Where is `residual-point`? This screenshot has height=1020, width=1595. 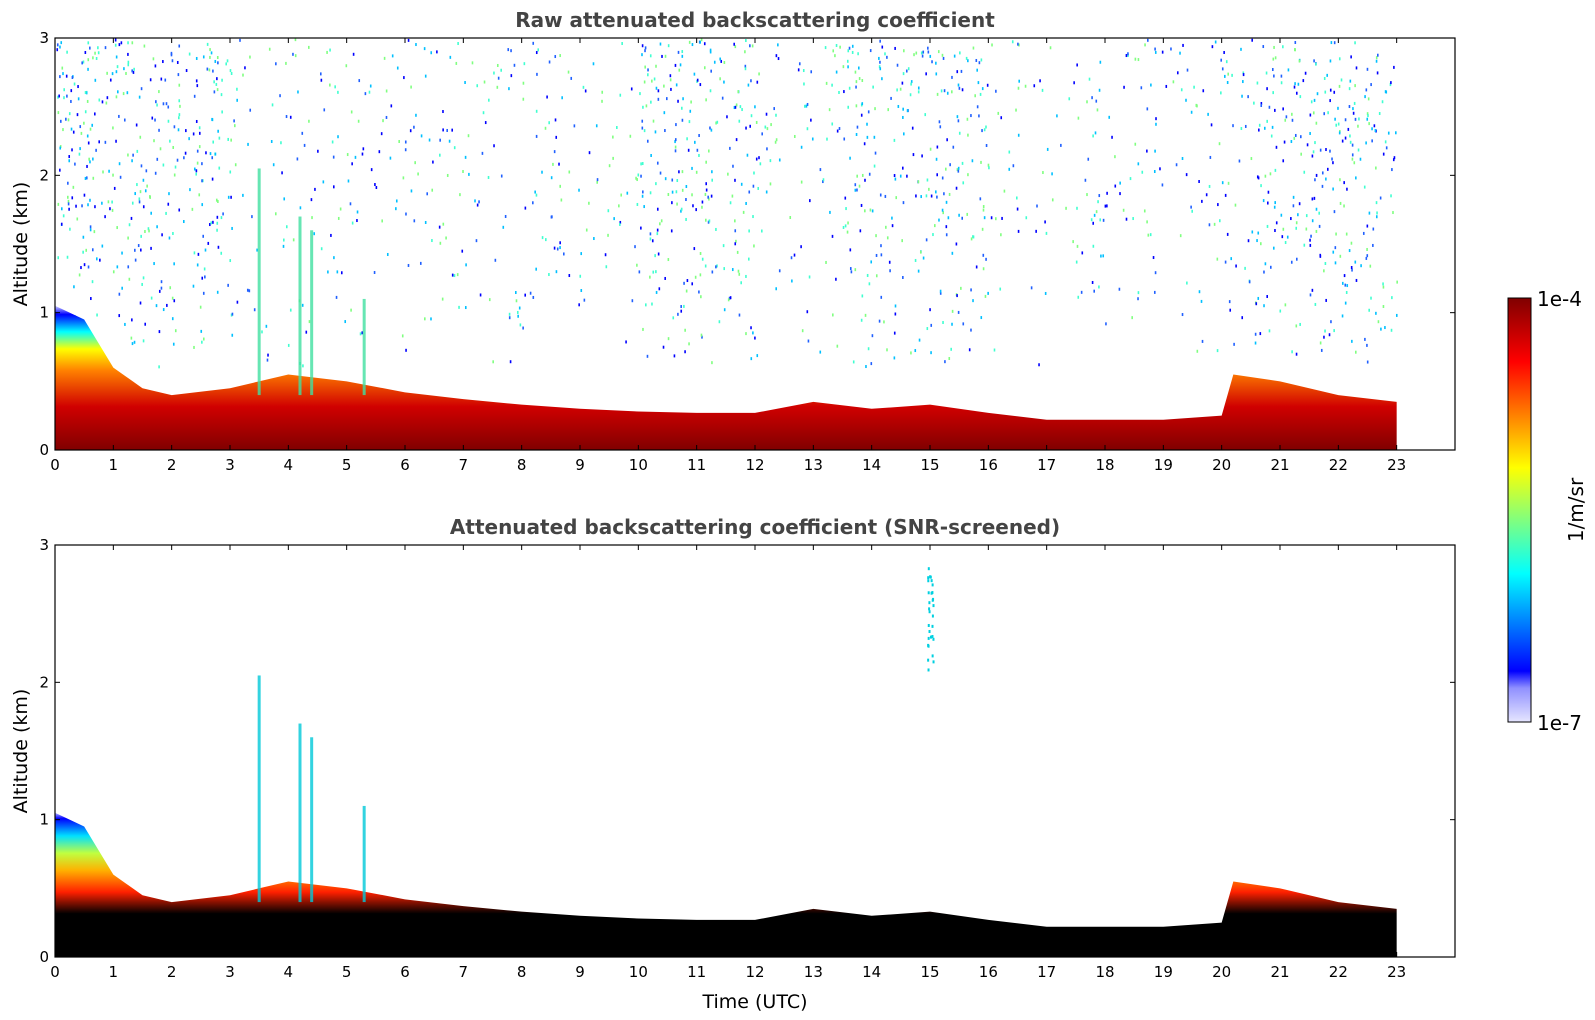 residual-point is located at coordinates (928, 593).